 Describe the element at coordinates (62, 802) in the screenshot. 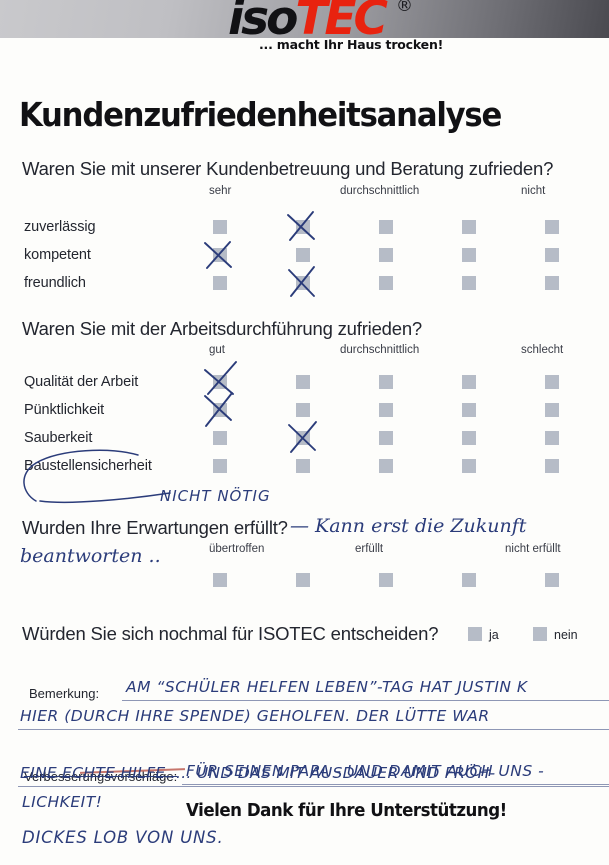

I see `handwritten-comment-line-5: LICHKEIT!` at that location.